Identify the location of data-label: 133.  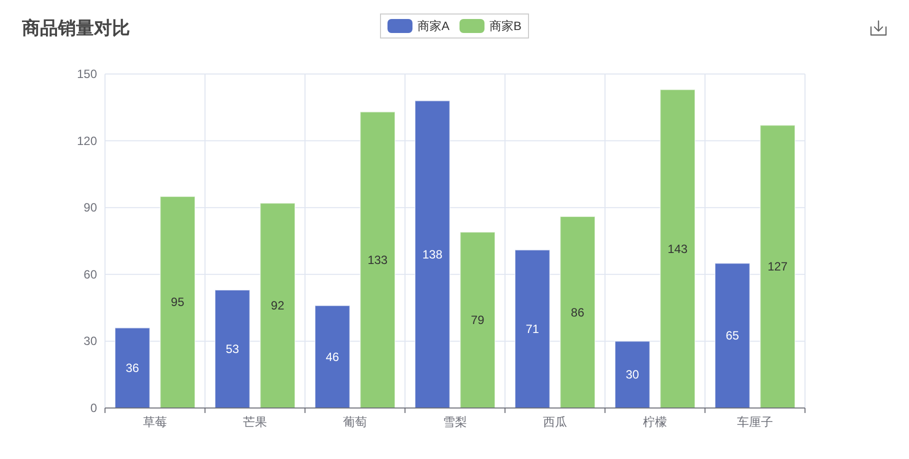
(378, 259).